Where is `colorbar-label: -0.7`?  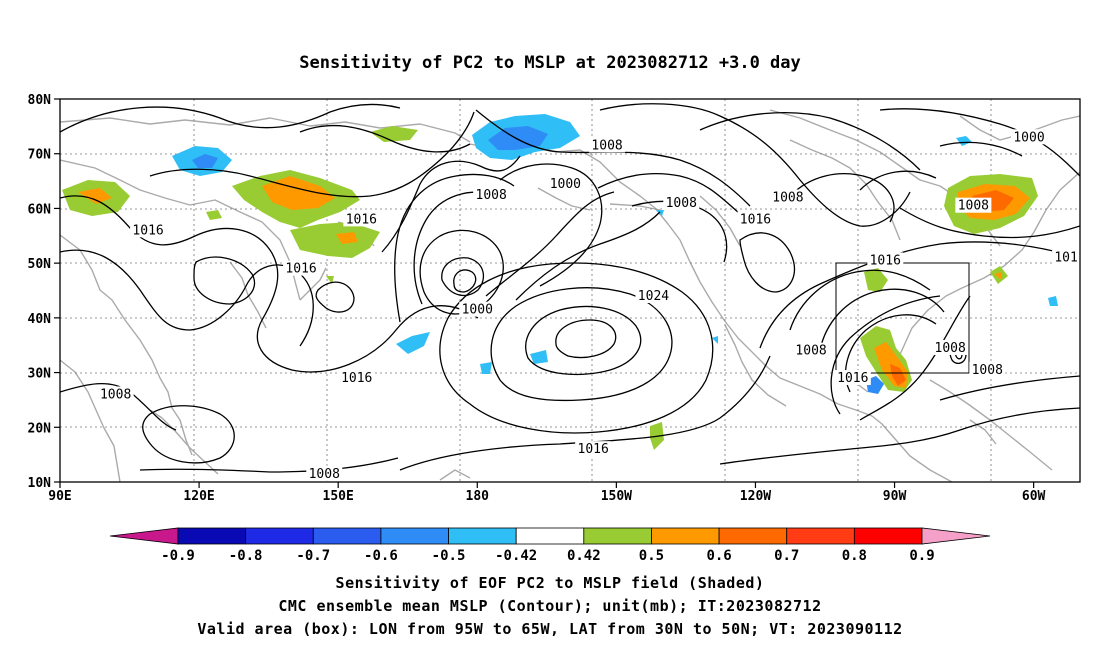
colorbar-label: -0.7 is located at coordinates (313, 556).